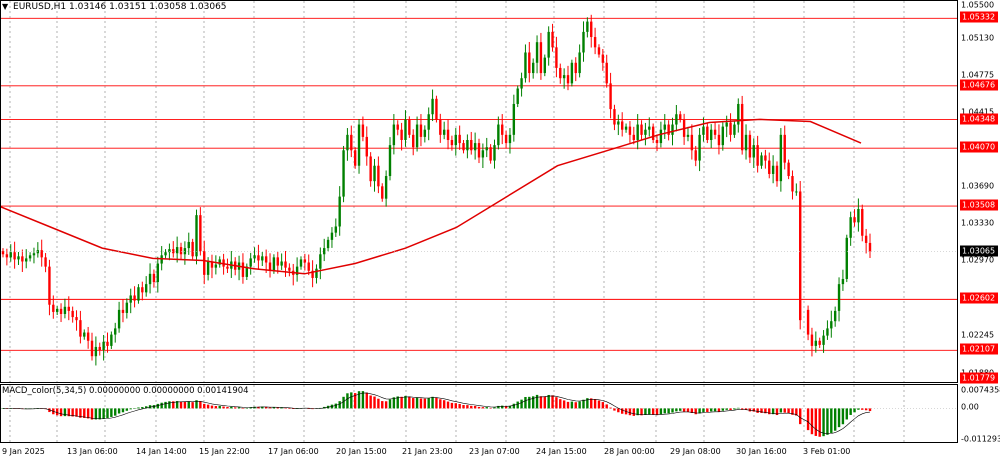 This screenshot has height=459, width=1000. I want to click on macd-histogram-canvas, so click(479, 414).